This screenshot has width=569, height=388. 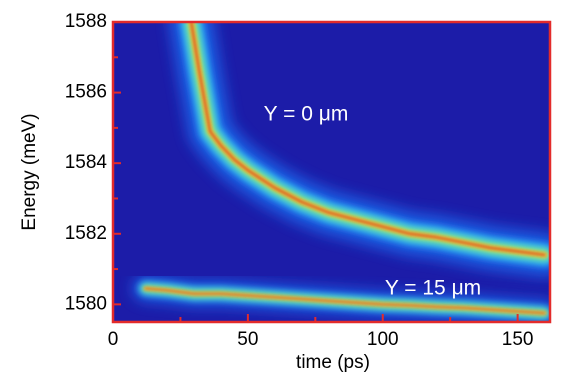 I want to click on y-tick-label: 1584, so click(x=86, y=162).